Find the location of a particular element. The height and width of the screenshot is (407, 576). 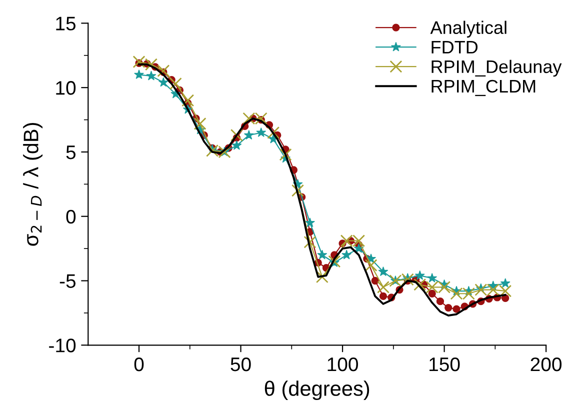

legend-label: RPIM_CLDM is located at coordinates (484, 88).